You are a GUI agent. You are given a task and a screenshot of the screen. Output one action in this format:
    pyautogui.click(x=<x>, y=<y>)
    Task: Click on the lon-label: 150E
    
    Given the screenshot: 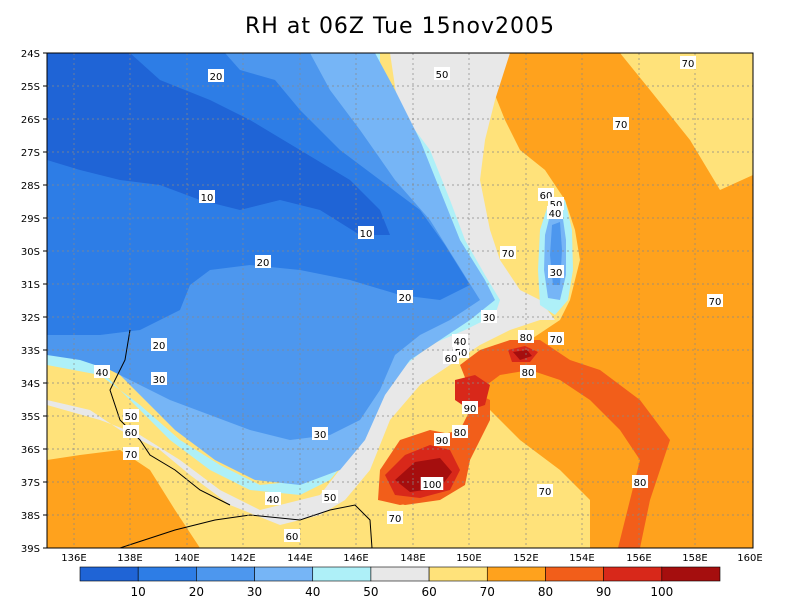 What is the action you would take?
    pyautogui.click(x=468, y=558)
    